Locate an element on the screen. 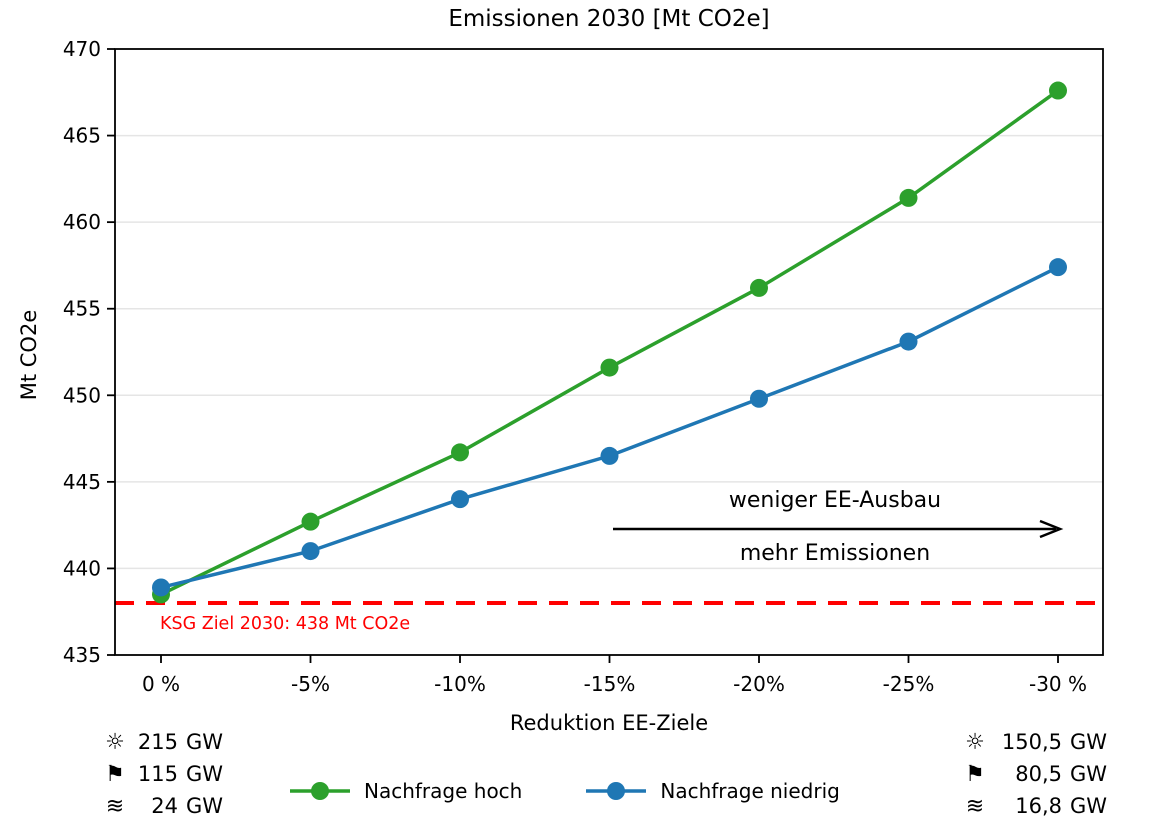 This screenshot has width=1156, height=826. y-tick-label: 450 is located at coordinates (82, 395).